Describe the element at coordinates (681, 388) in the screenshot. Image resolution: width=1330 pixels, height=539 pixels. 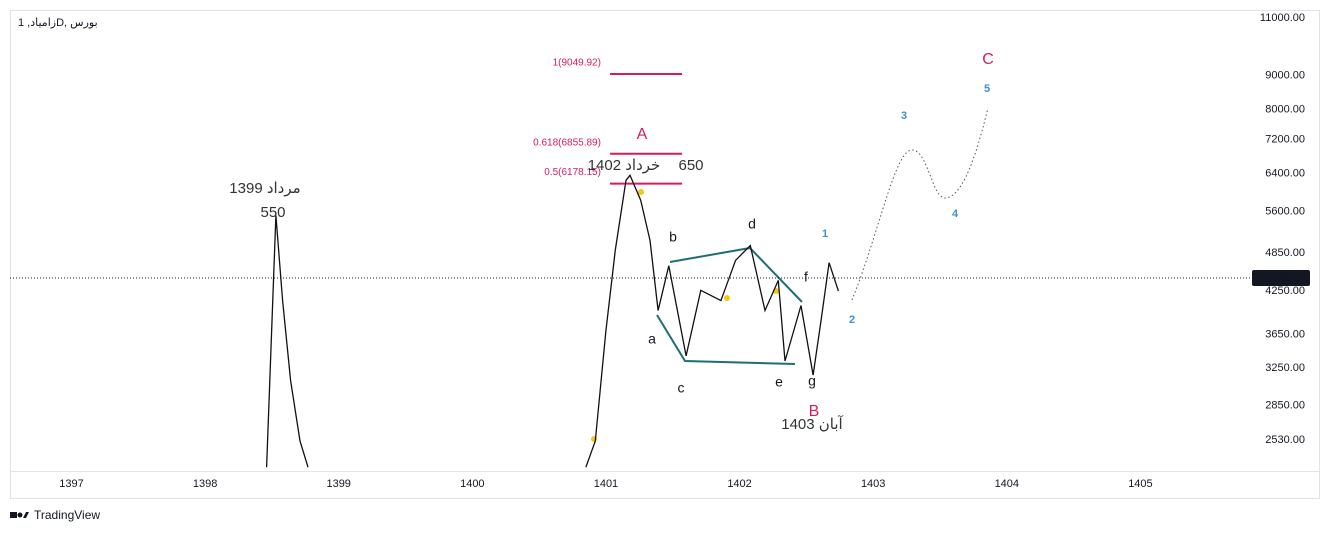
I see `sub-wave-label: c` at that location.